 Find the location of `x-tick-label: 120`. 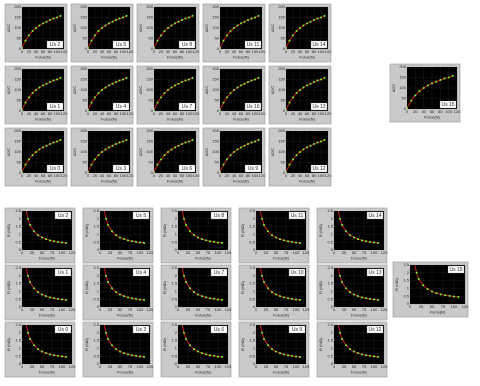

x-tick-label: 120 is located at coordinates (130, 175).